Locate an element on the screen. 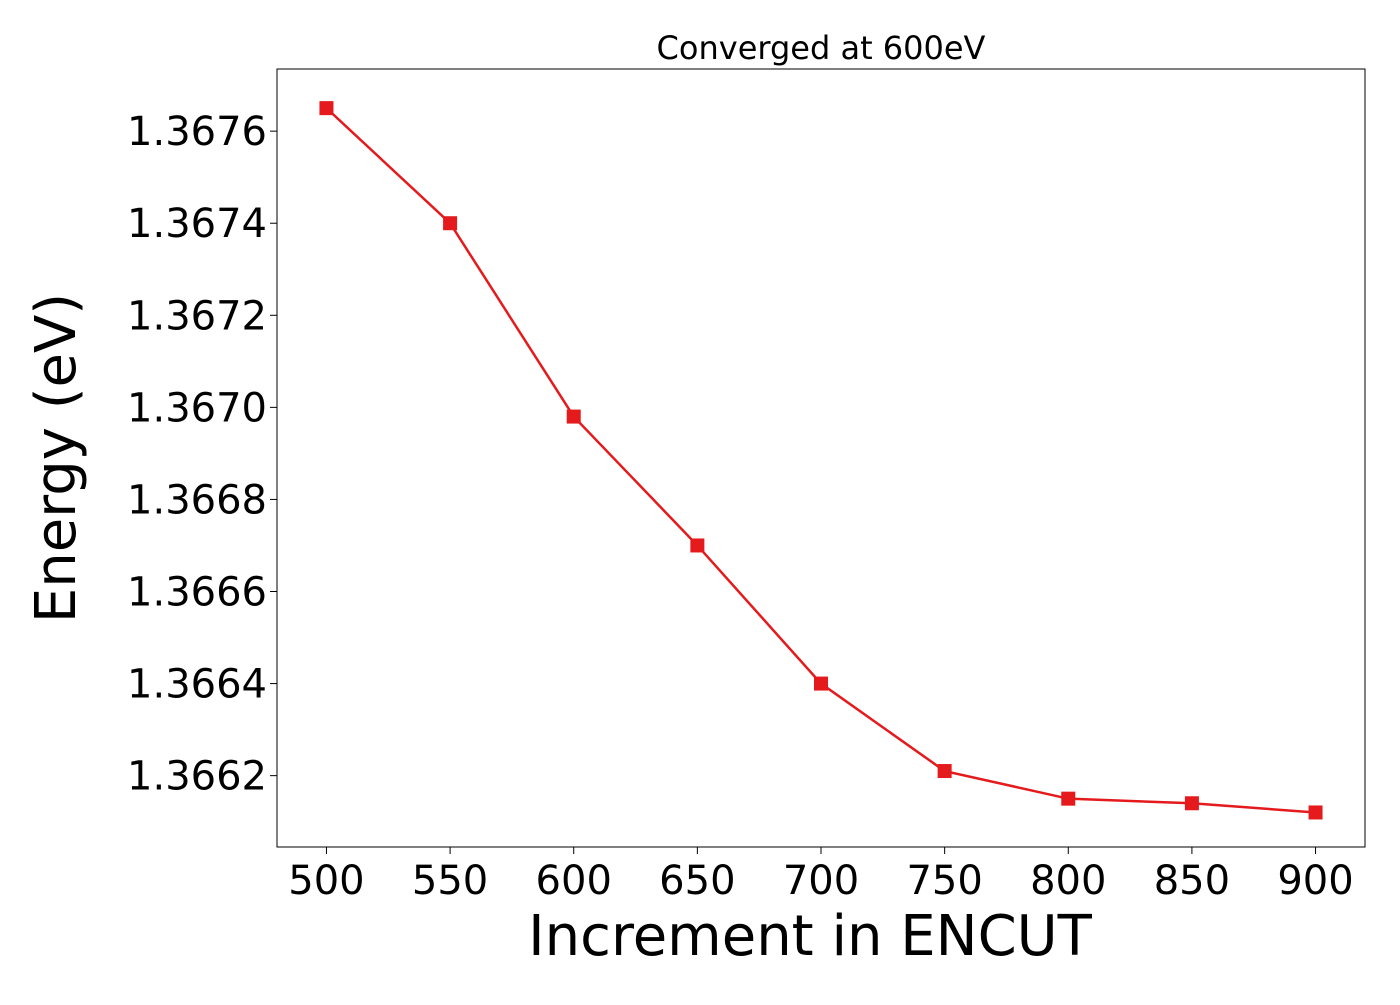 This screenshot has height=1005, width=1400. y-tick-label: 1.3662 is located at coordinates (197, 777).